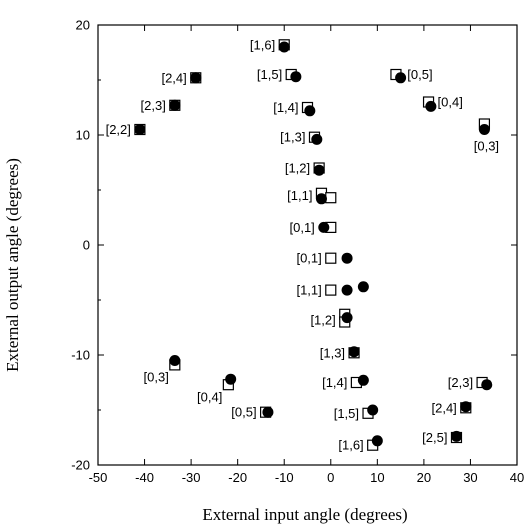  What do you see at coordinates (284, 477) in the screenshot?
I see `x-tick-label: -10` at bounding box center [284, 477].